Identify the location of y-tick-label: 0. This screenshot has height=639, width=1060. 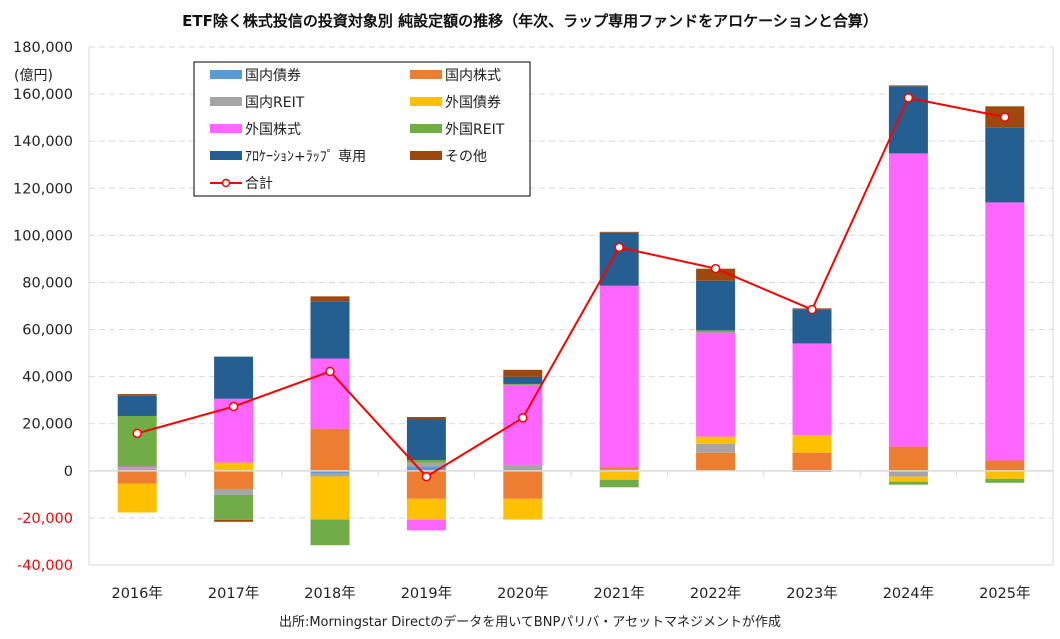
(68, 472).